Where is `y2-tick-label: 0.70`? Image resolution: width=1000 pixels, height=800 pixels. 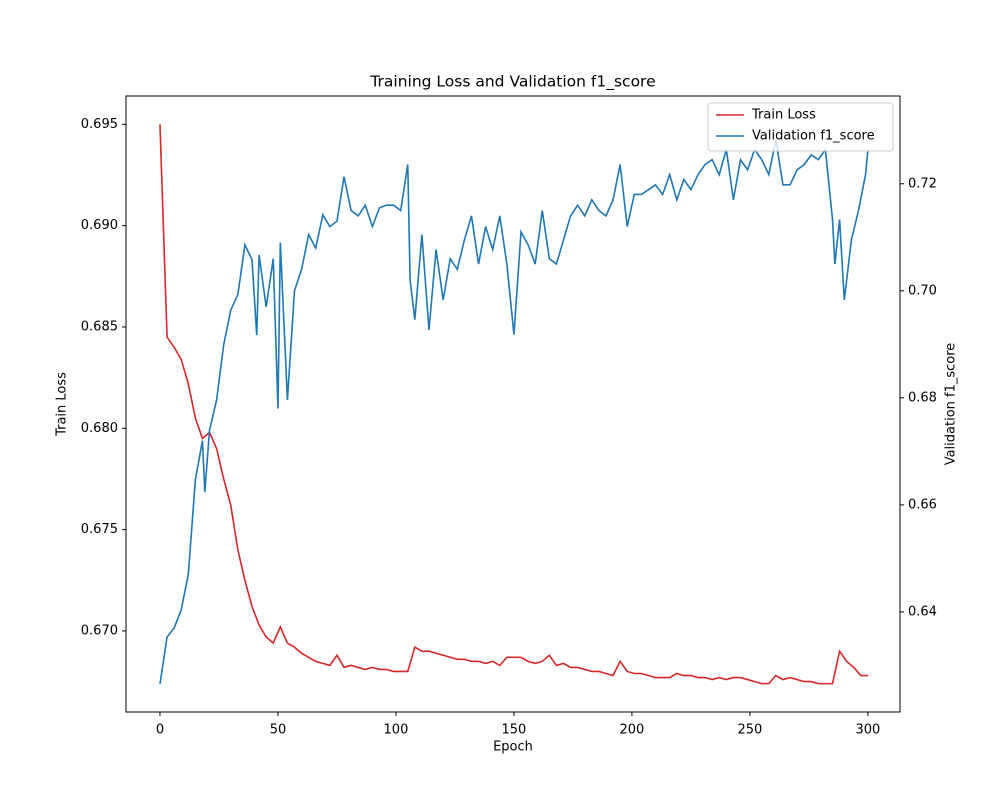 y2-tick-label: 0.70 is located at coordinates (922, 290).